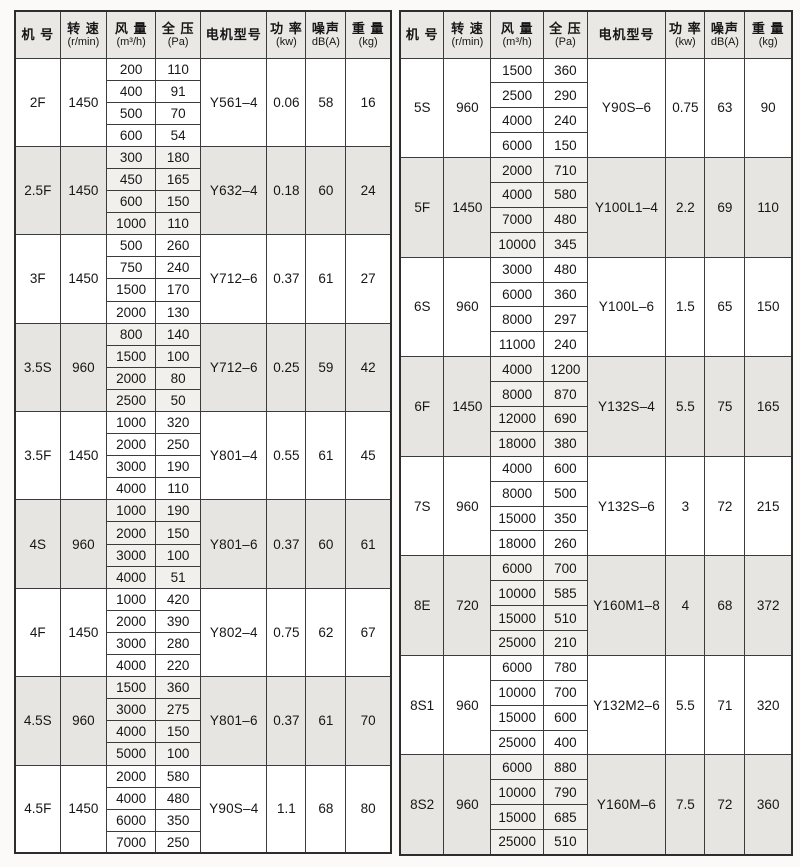  I want to click on noise-cell: 58, so click(326, 102).